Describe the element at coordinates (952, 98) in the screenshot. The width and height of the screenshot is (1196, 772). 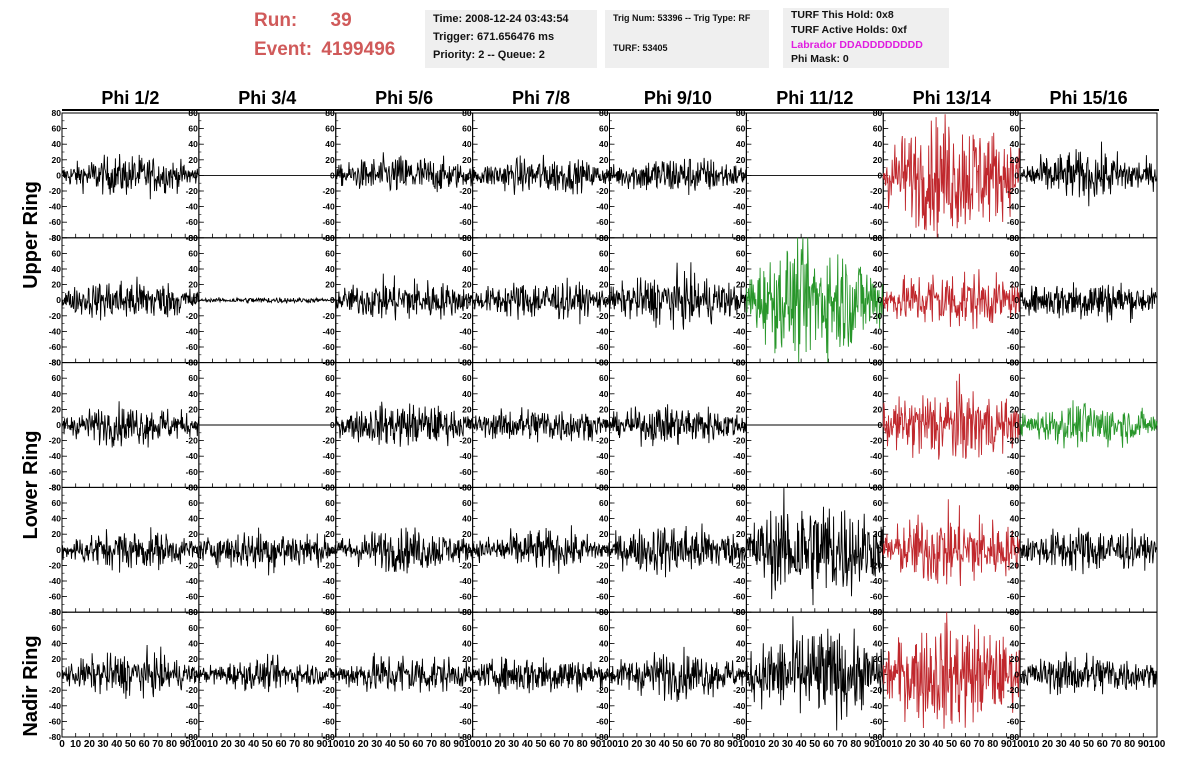
I see `phi-column-label: Phi 13/14` at that location.